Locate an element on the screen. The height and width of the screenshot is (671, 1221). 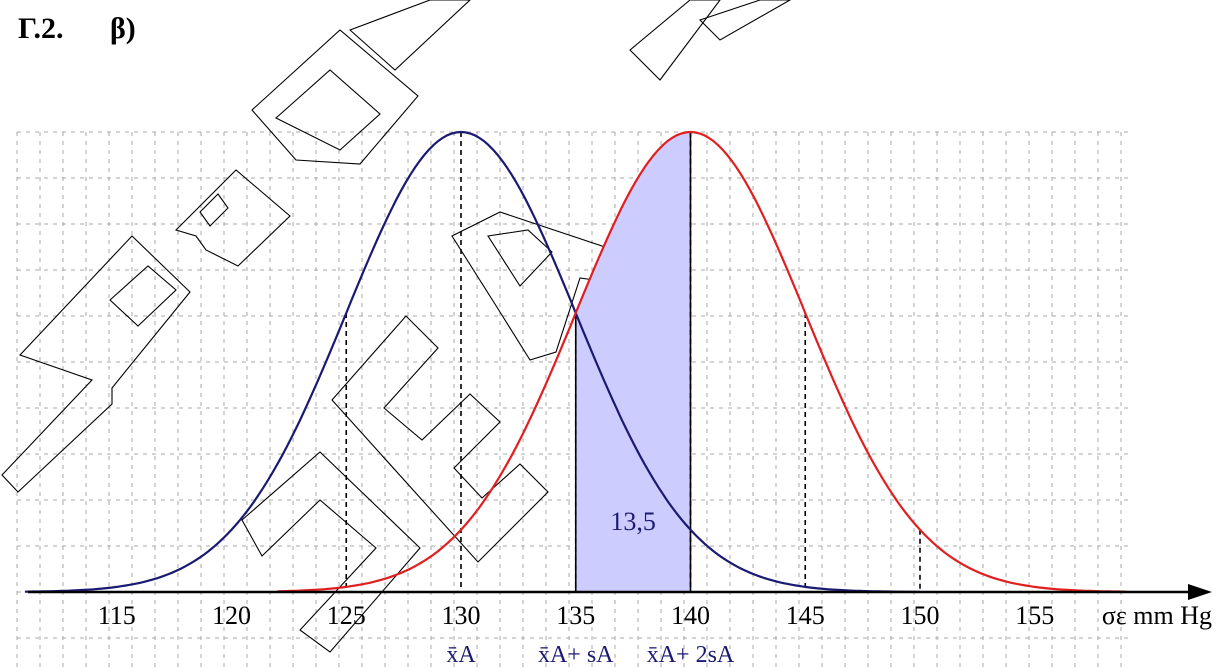
x-tick-label: 155 is located at coordinates (1034, 615).